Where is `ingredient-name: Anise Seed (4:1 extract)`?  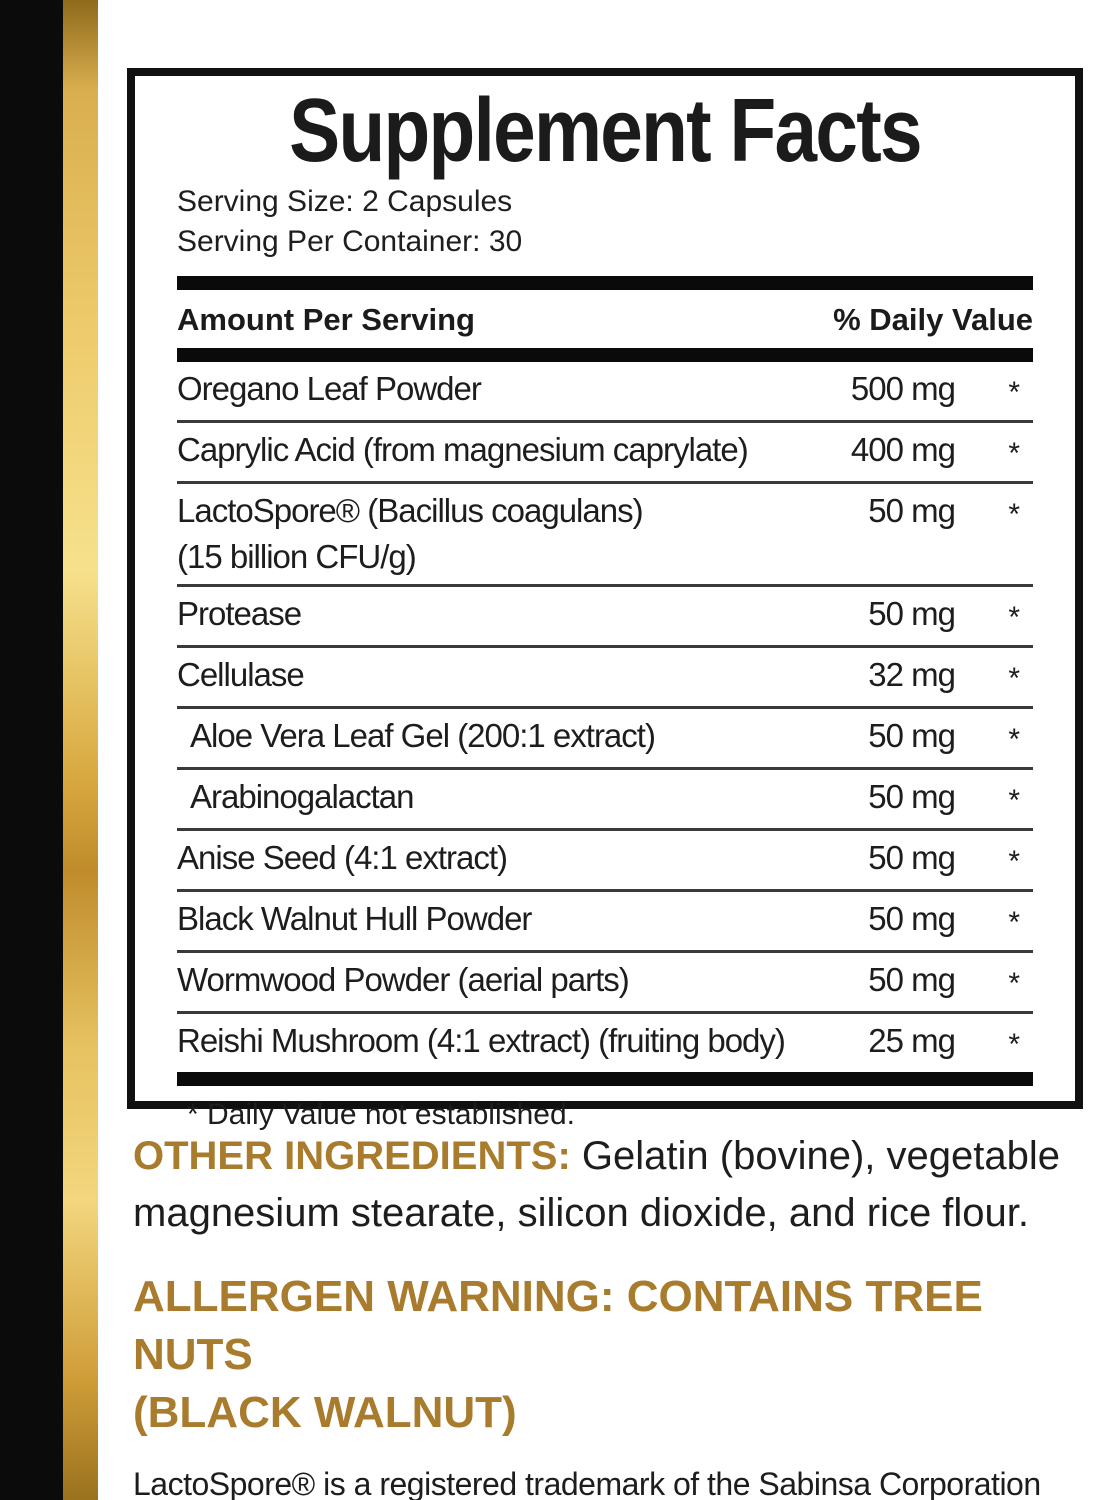 ingredient-name: Anise Seed (4:1 extract) is located at coordinates (342, 858).